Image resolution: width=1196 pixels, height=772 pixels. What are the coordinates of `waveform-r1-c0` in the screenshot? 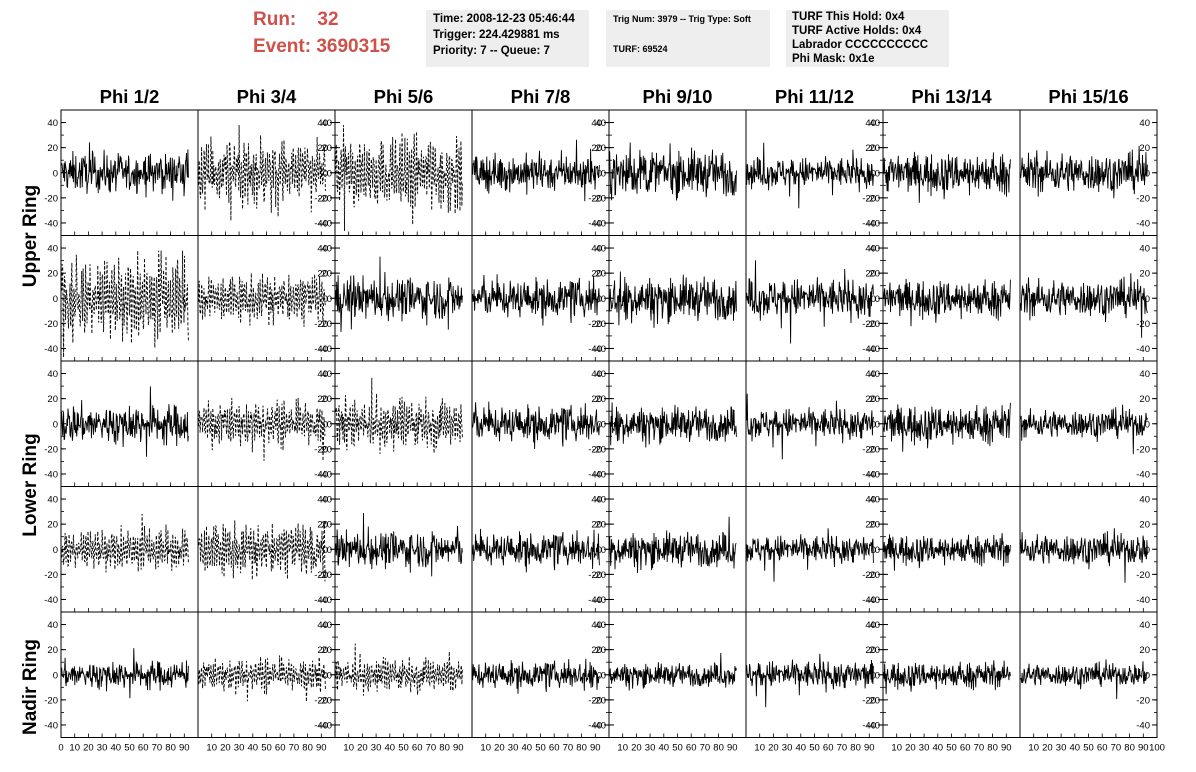 It's located at (125, 304).